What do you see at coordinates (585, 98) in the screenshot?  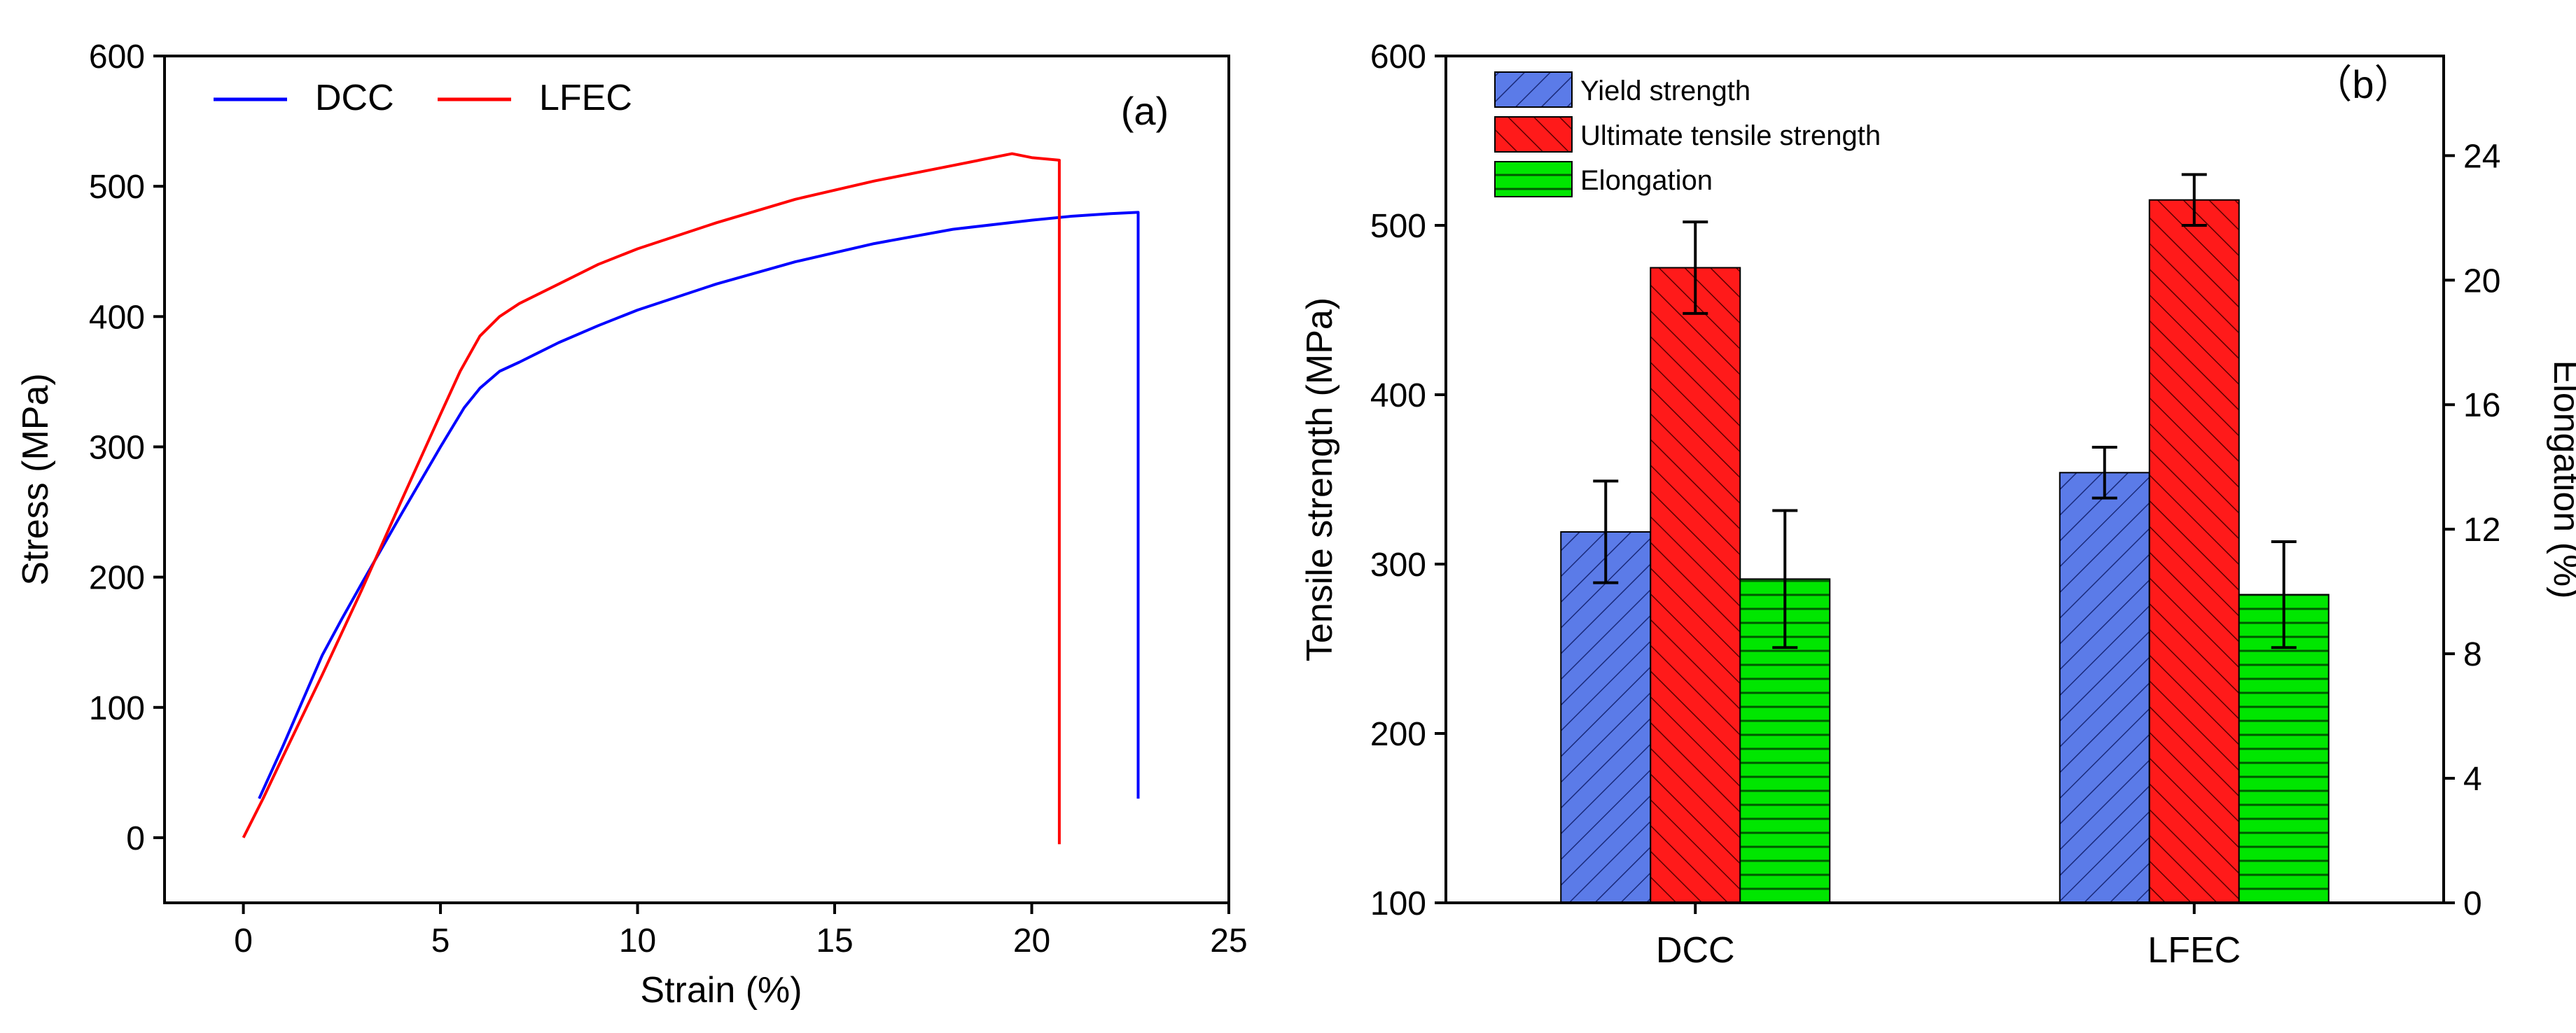 I see `legend-label: LFEC` at bounding box center [585, 98].